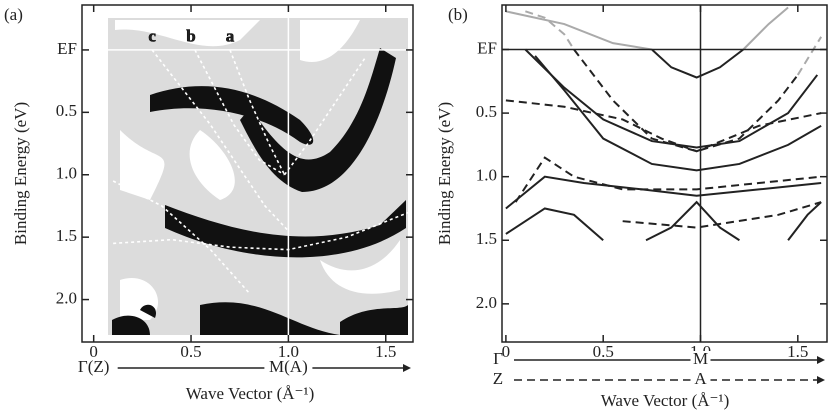  Describe the element at coordinates (458, 14) in the screenshot. I see `panel-label: (b)` at that location.